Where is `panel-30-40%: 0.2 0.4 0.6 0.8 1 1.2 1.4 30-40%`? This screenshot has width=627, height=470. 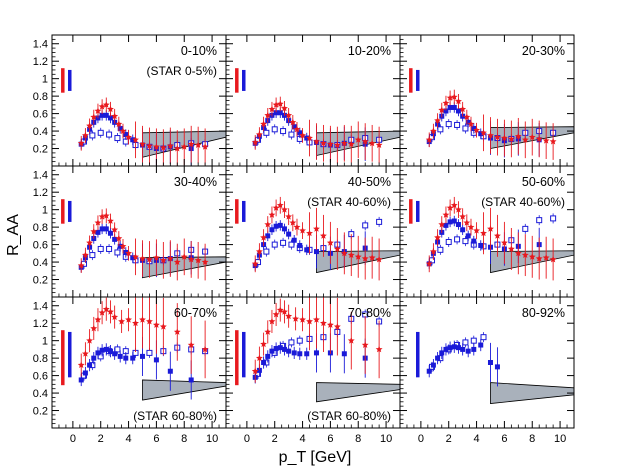
panel-30-40%: 0.2 0.4 0.6 0.8 1 1.2 1.4 30-40% is located at coordinates (130, 231).